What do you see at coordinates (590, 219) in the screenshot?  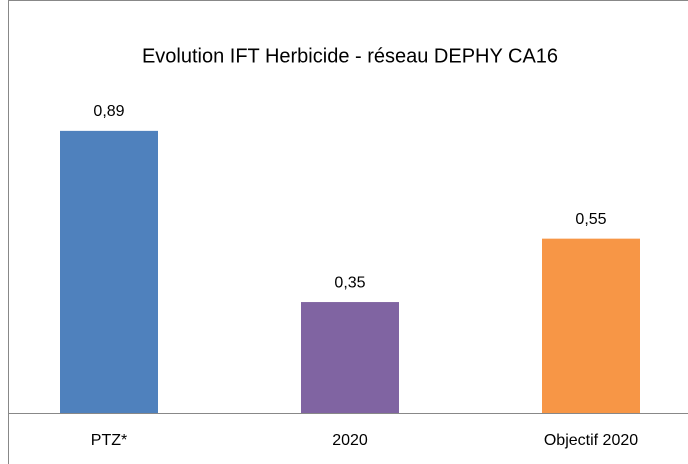 I see `value-label: 0,55` at bounding box center [590, 219].